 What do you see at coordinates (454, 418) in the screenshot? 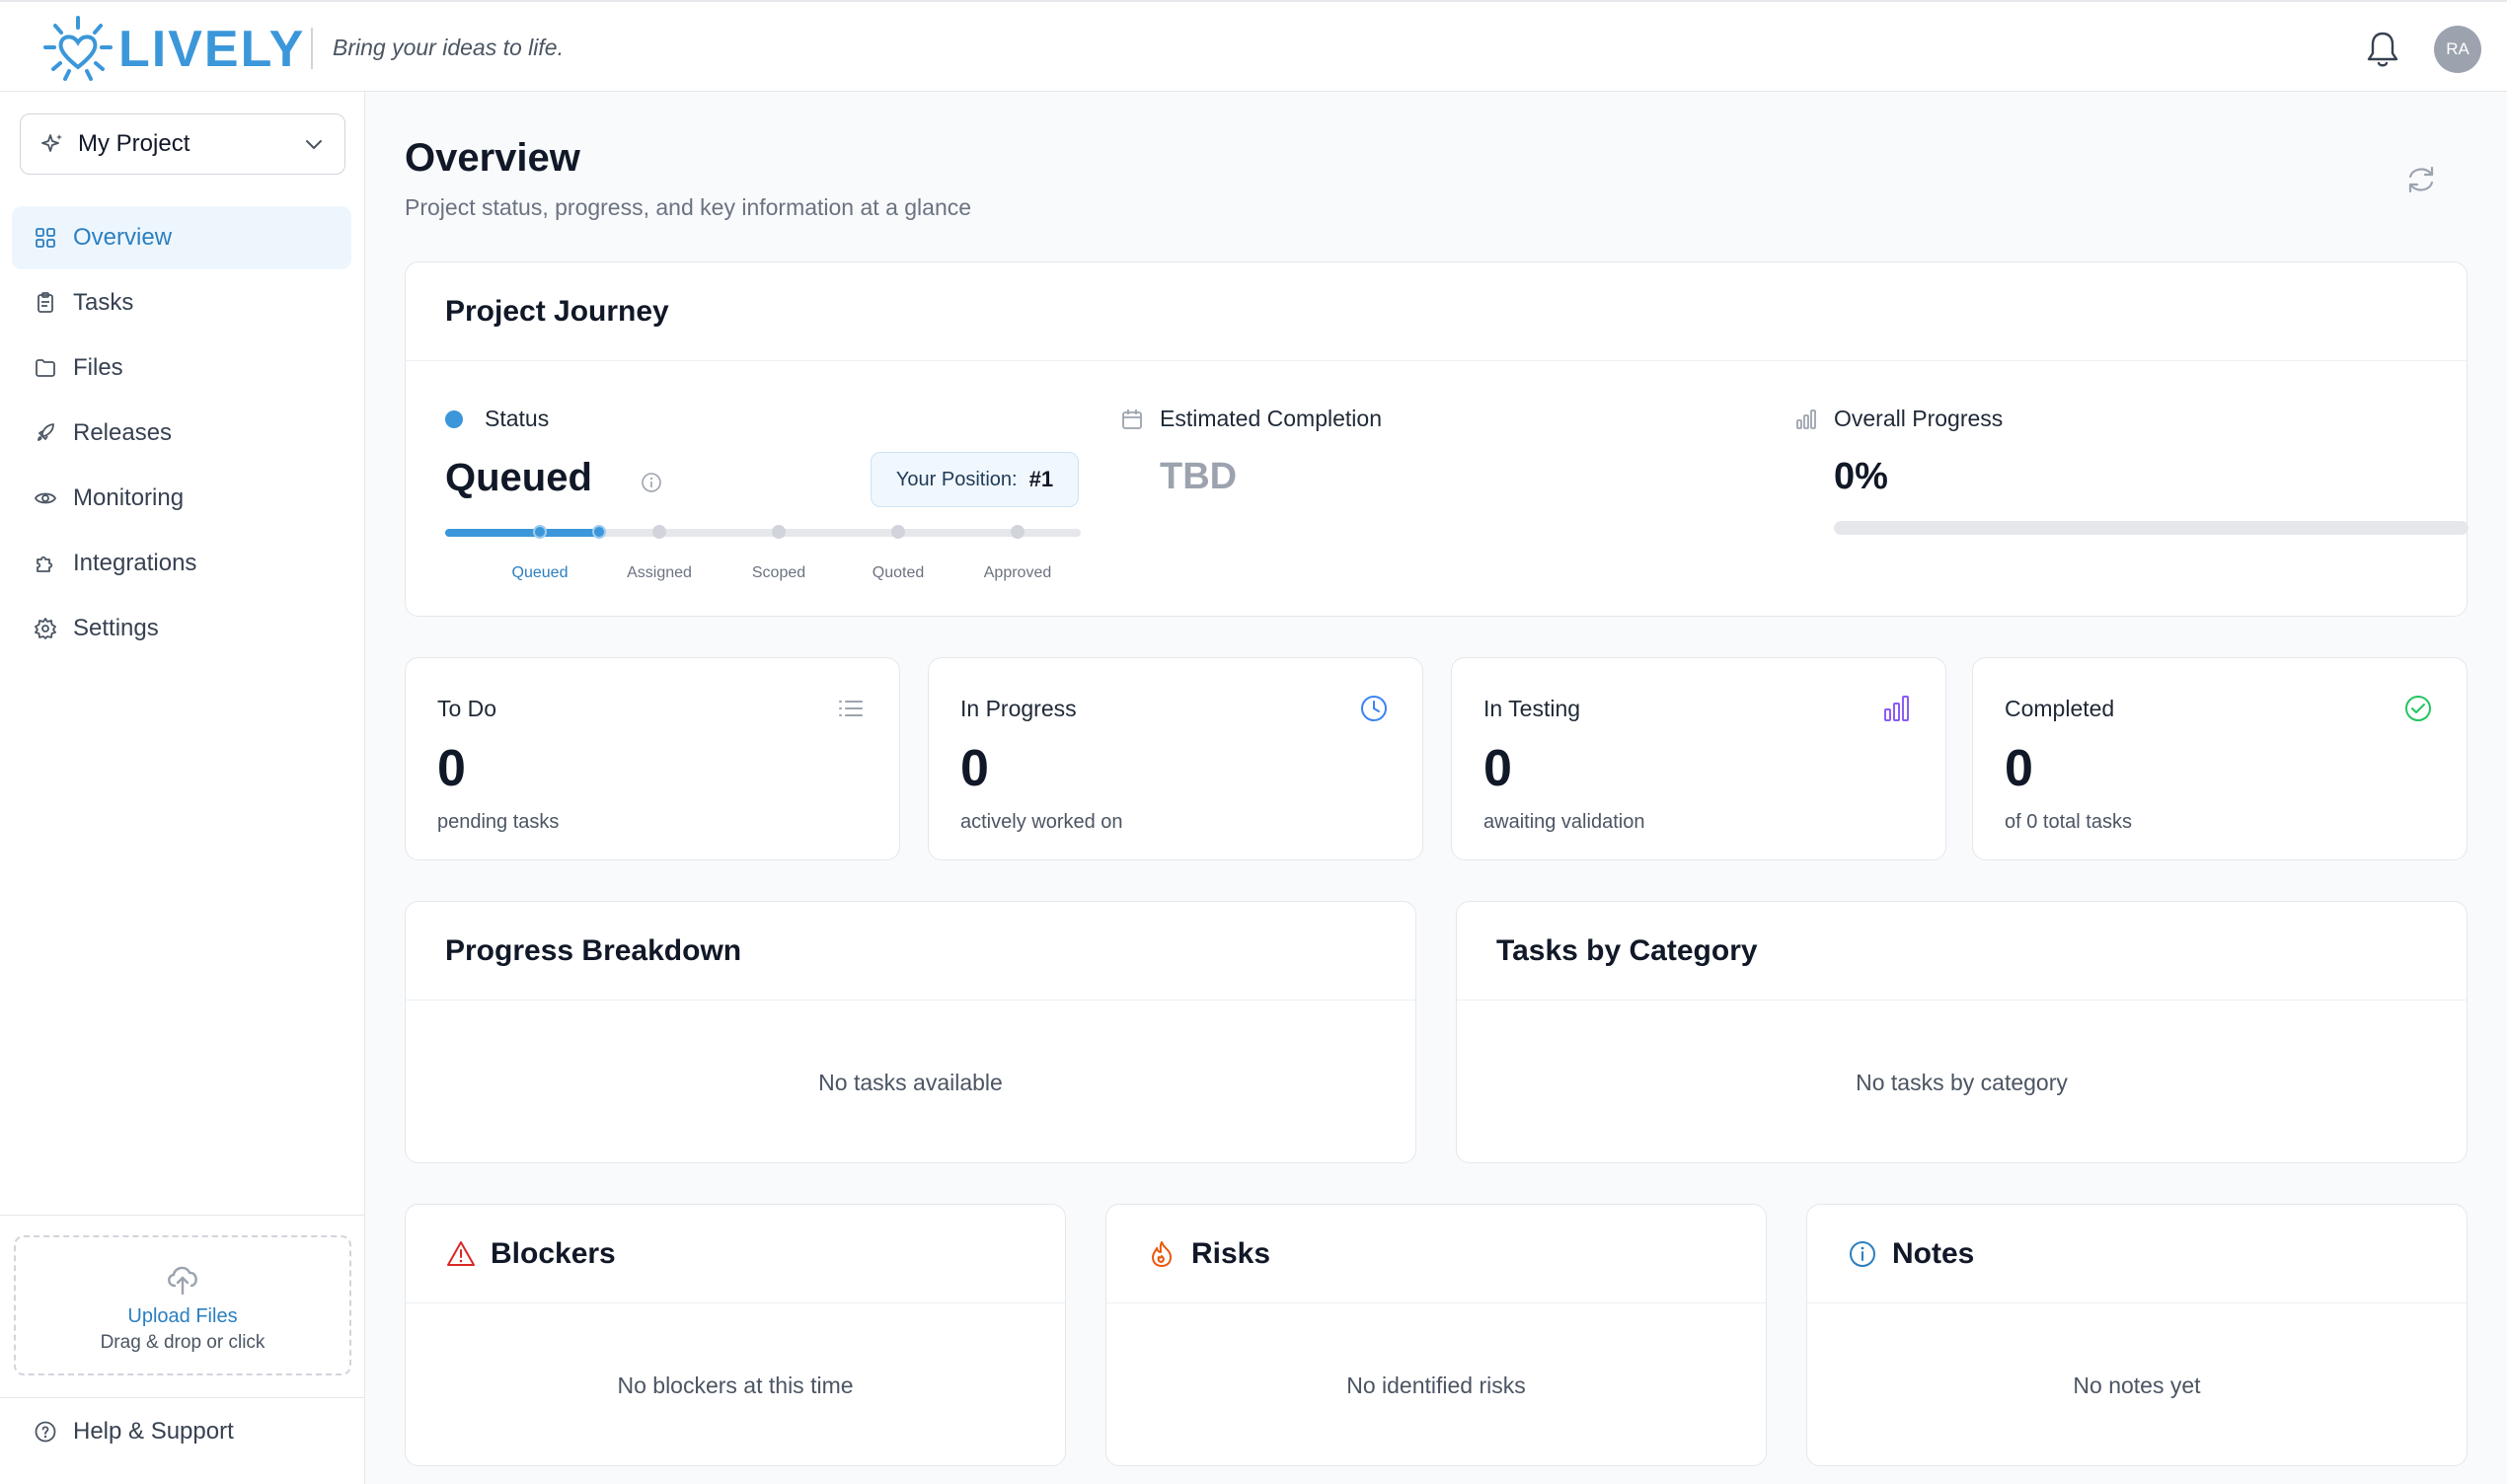
I see `status-dot` at bounding box center [454, 418].